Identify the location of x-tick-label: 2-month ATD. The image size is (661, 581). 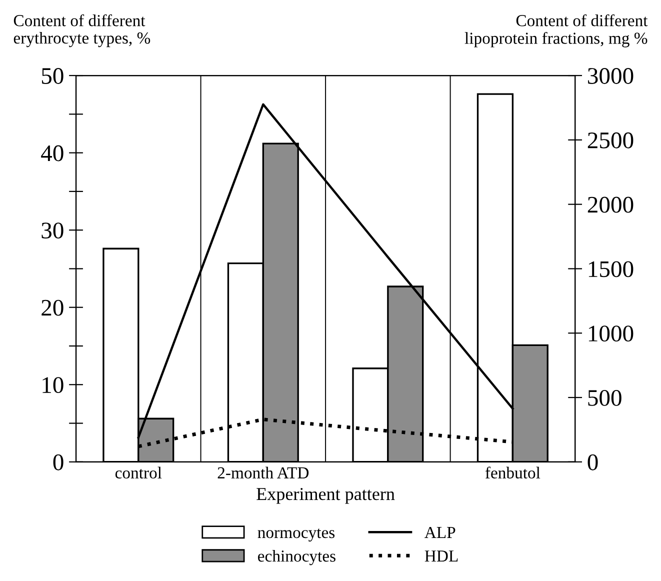
(263, 472).